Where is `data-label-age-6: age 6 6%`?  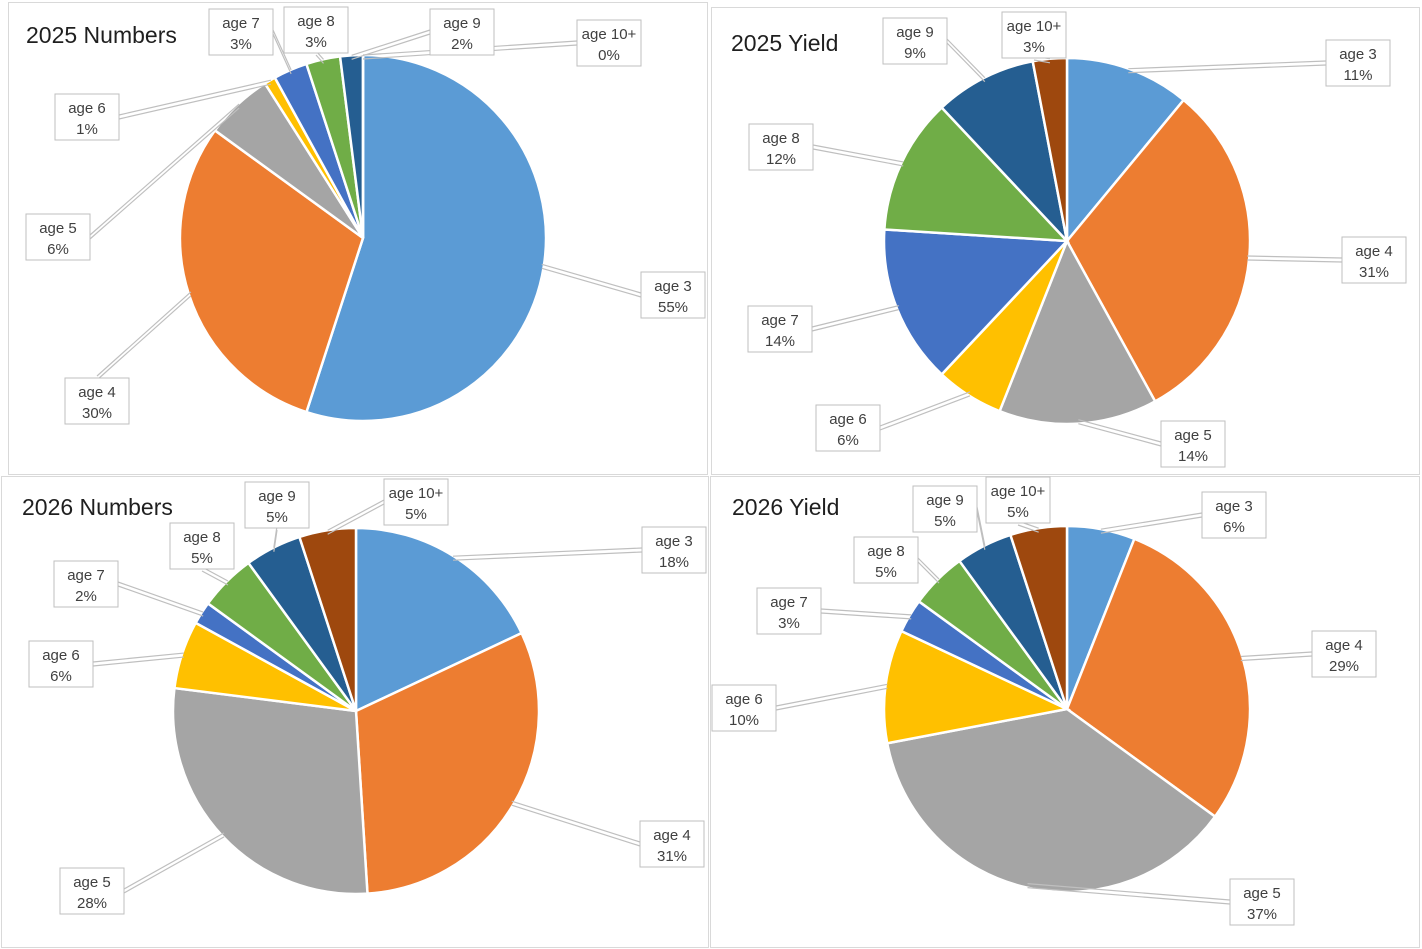 data-label-age-6: age 6 6% is located at coordinates (61, 664).